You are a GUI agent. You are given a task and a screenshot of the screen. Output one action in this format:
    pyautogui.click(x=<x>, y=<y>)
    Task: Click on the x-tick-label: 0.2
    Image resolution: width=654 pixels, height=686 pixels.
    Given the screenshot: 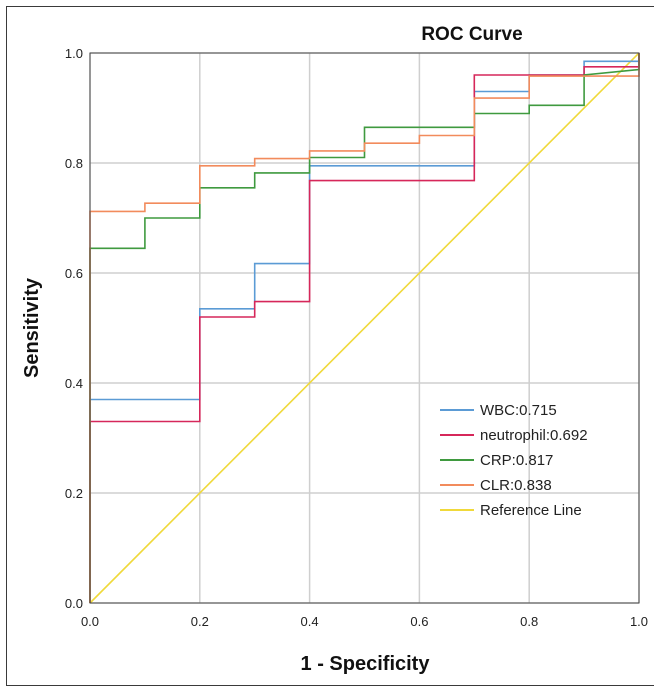 What is the action you would take?
    pyautogui.click(x=200, y=621)
    